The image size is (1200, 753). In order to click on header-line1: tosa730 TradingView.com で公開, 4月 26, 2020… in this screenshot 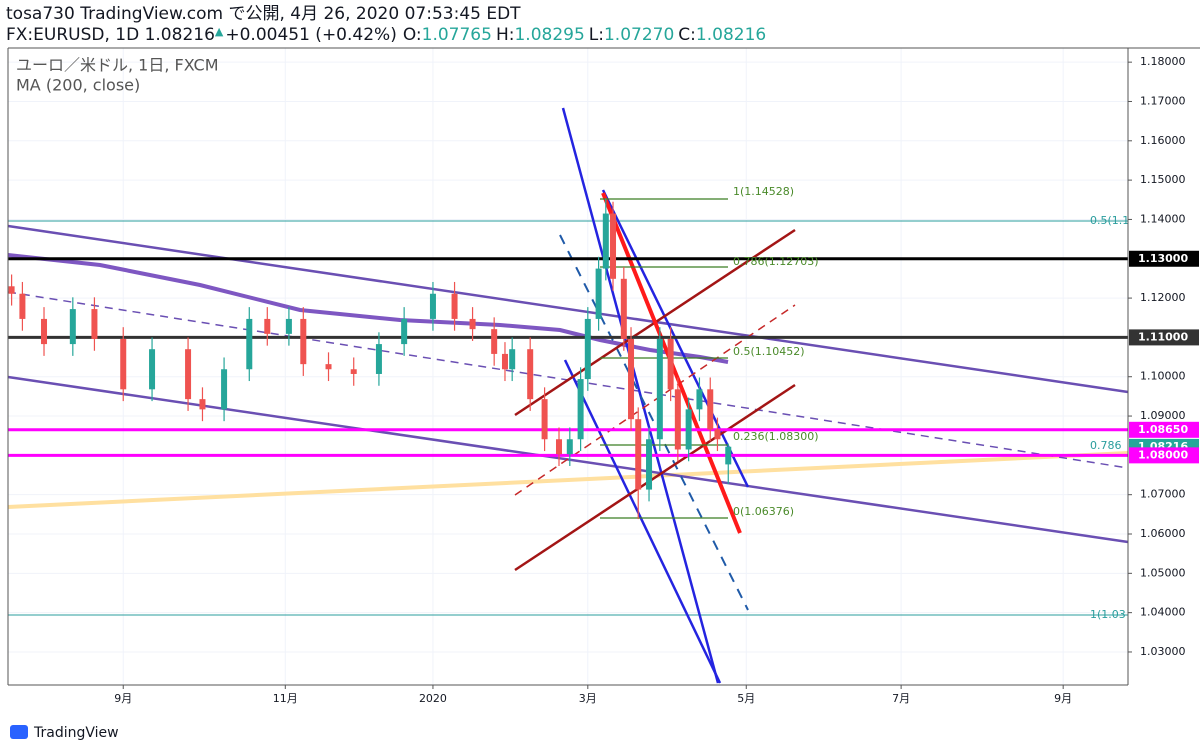, I will do `click(263, 14)`.